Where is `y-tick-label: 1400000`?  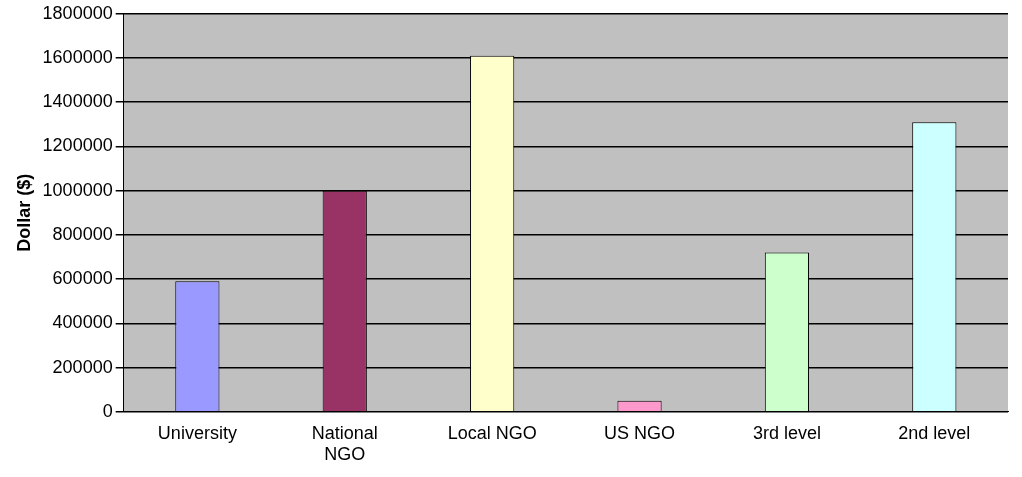 y-tick-label: 1400000 is located at coordinates (77, 101).